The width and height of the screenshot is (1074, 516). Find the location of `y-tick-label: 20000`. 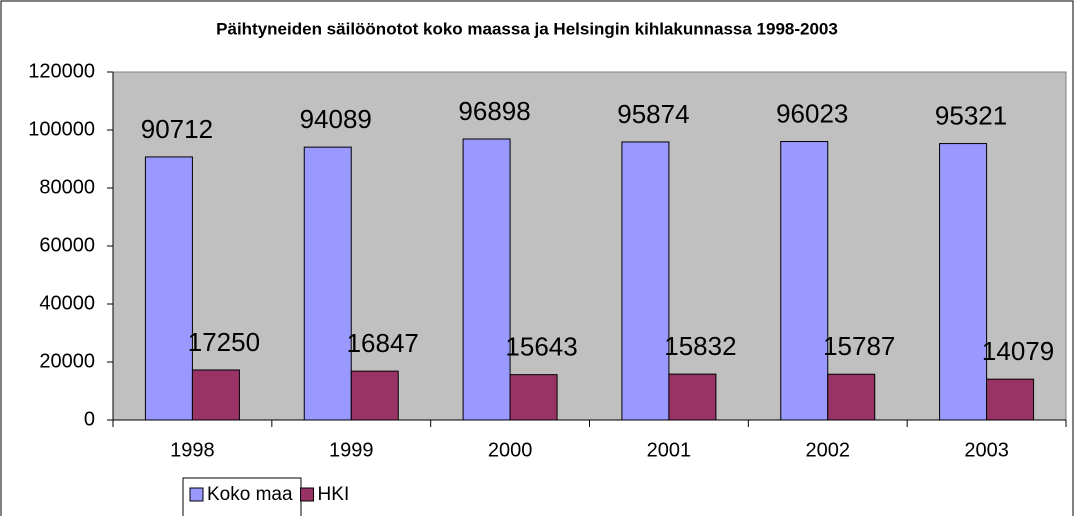

y-tick-label: 20000 is located at coordinates (67, 361).